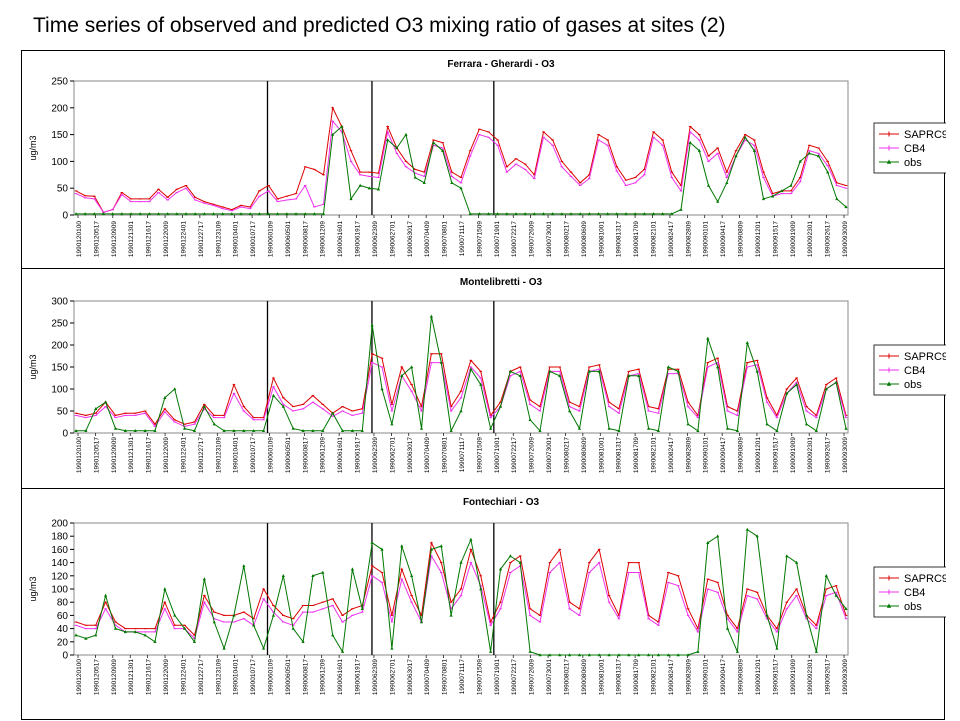 The height and width of the screenshot is (721, 960). I want to click on x-tick-label: 1990061209, so click(323, 455).